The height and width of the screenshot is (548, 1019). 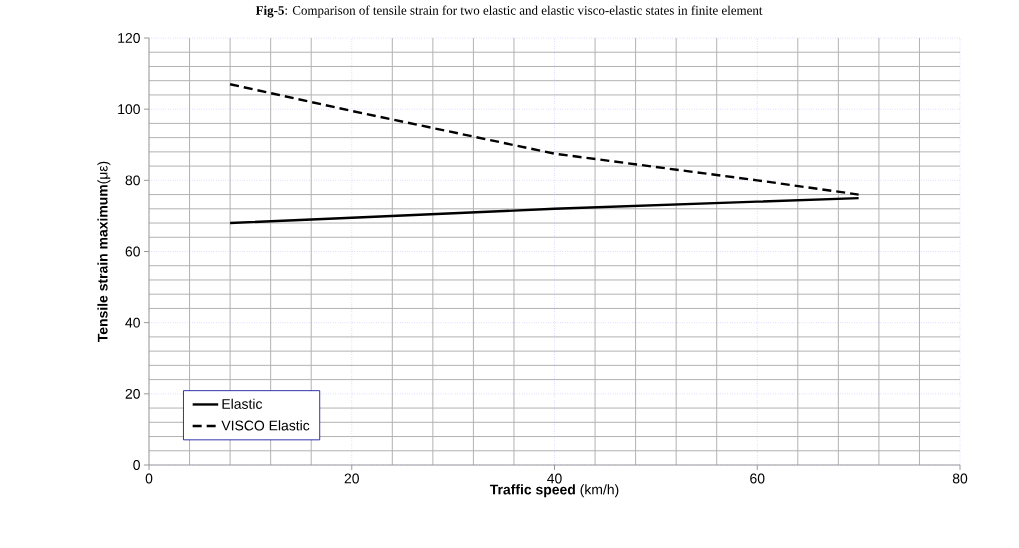 What do you see at coordinates (242, 403) in the screenshot?
I see `legend-label: Elastic` at bounding box center [242, 403].